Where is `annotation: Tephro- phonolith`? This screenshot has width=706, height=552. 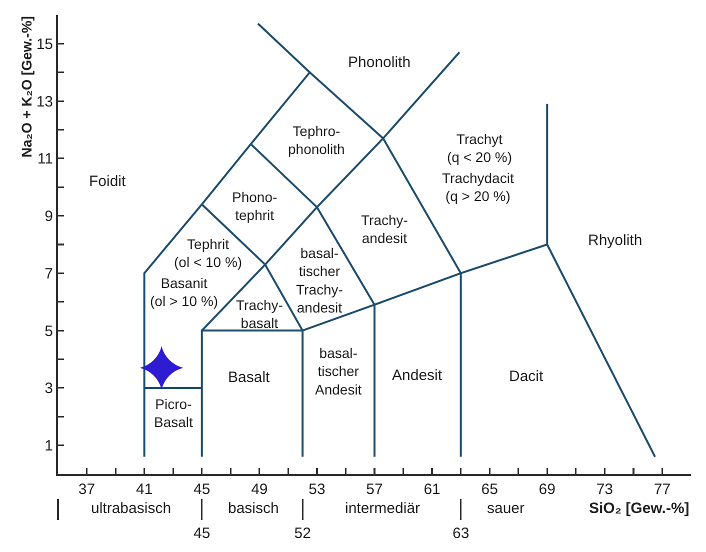
annotation: Tephro- phonolith is located at coordinates (316, 140).